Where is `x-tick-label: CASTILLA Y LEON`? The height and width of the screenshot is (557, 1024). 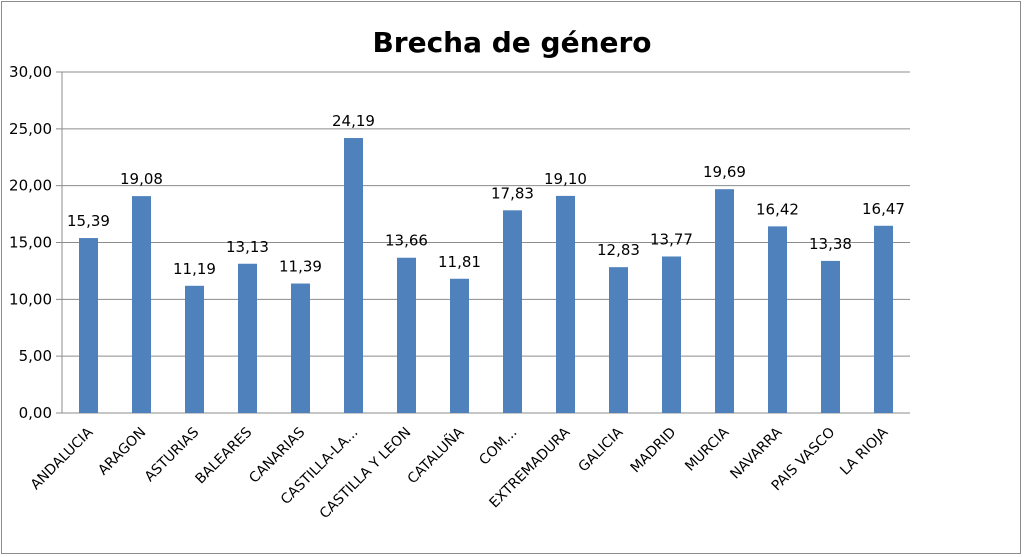
x-tick-label: CASTILLA Y LEON is located at coordinates (366, 474).